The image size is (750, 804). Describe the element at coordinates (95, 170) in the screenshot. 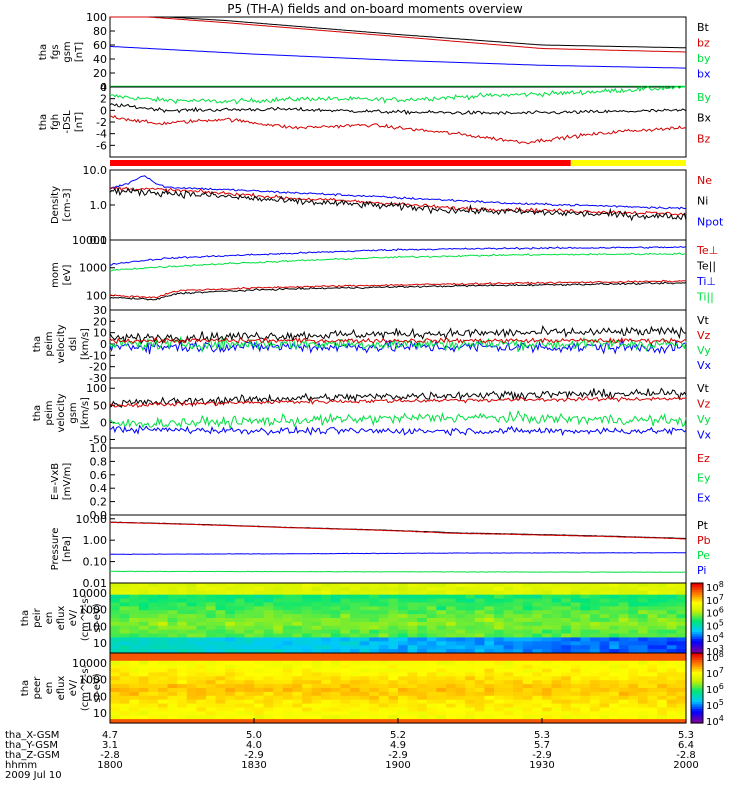

I see `y-tick-label-density: 10.0` at that location.